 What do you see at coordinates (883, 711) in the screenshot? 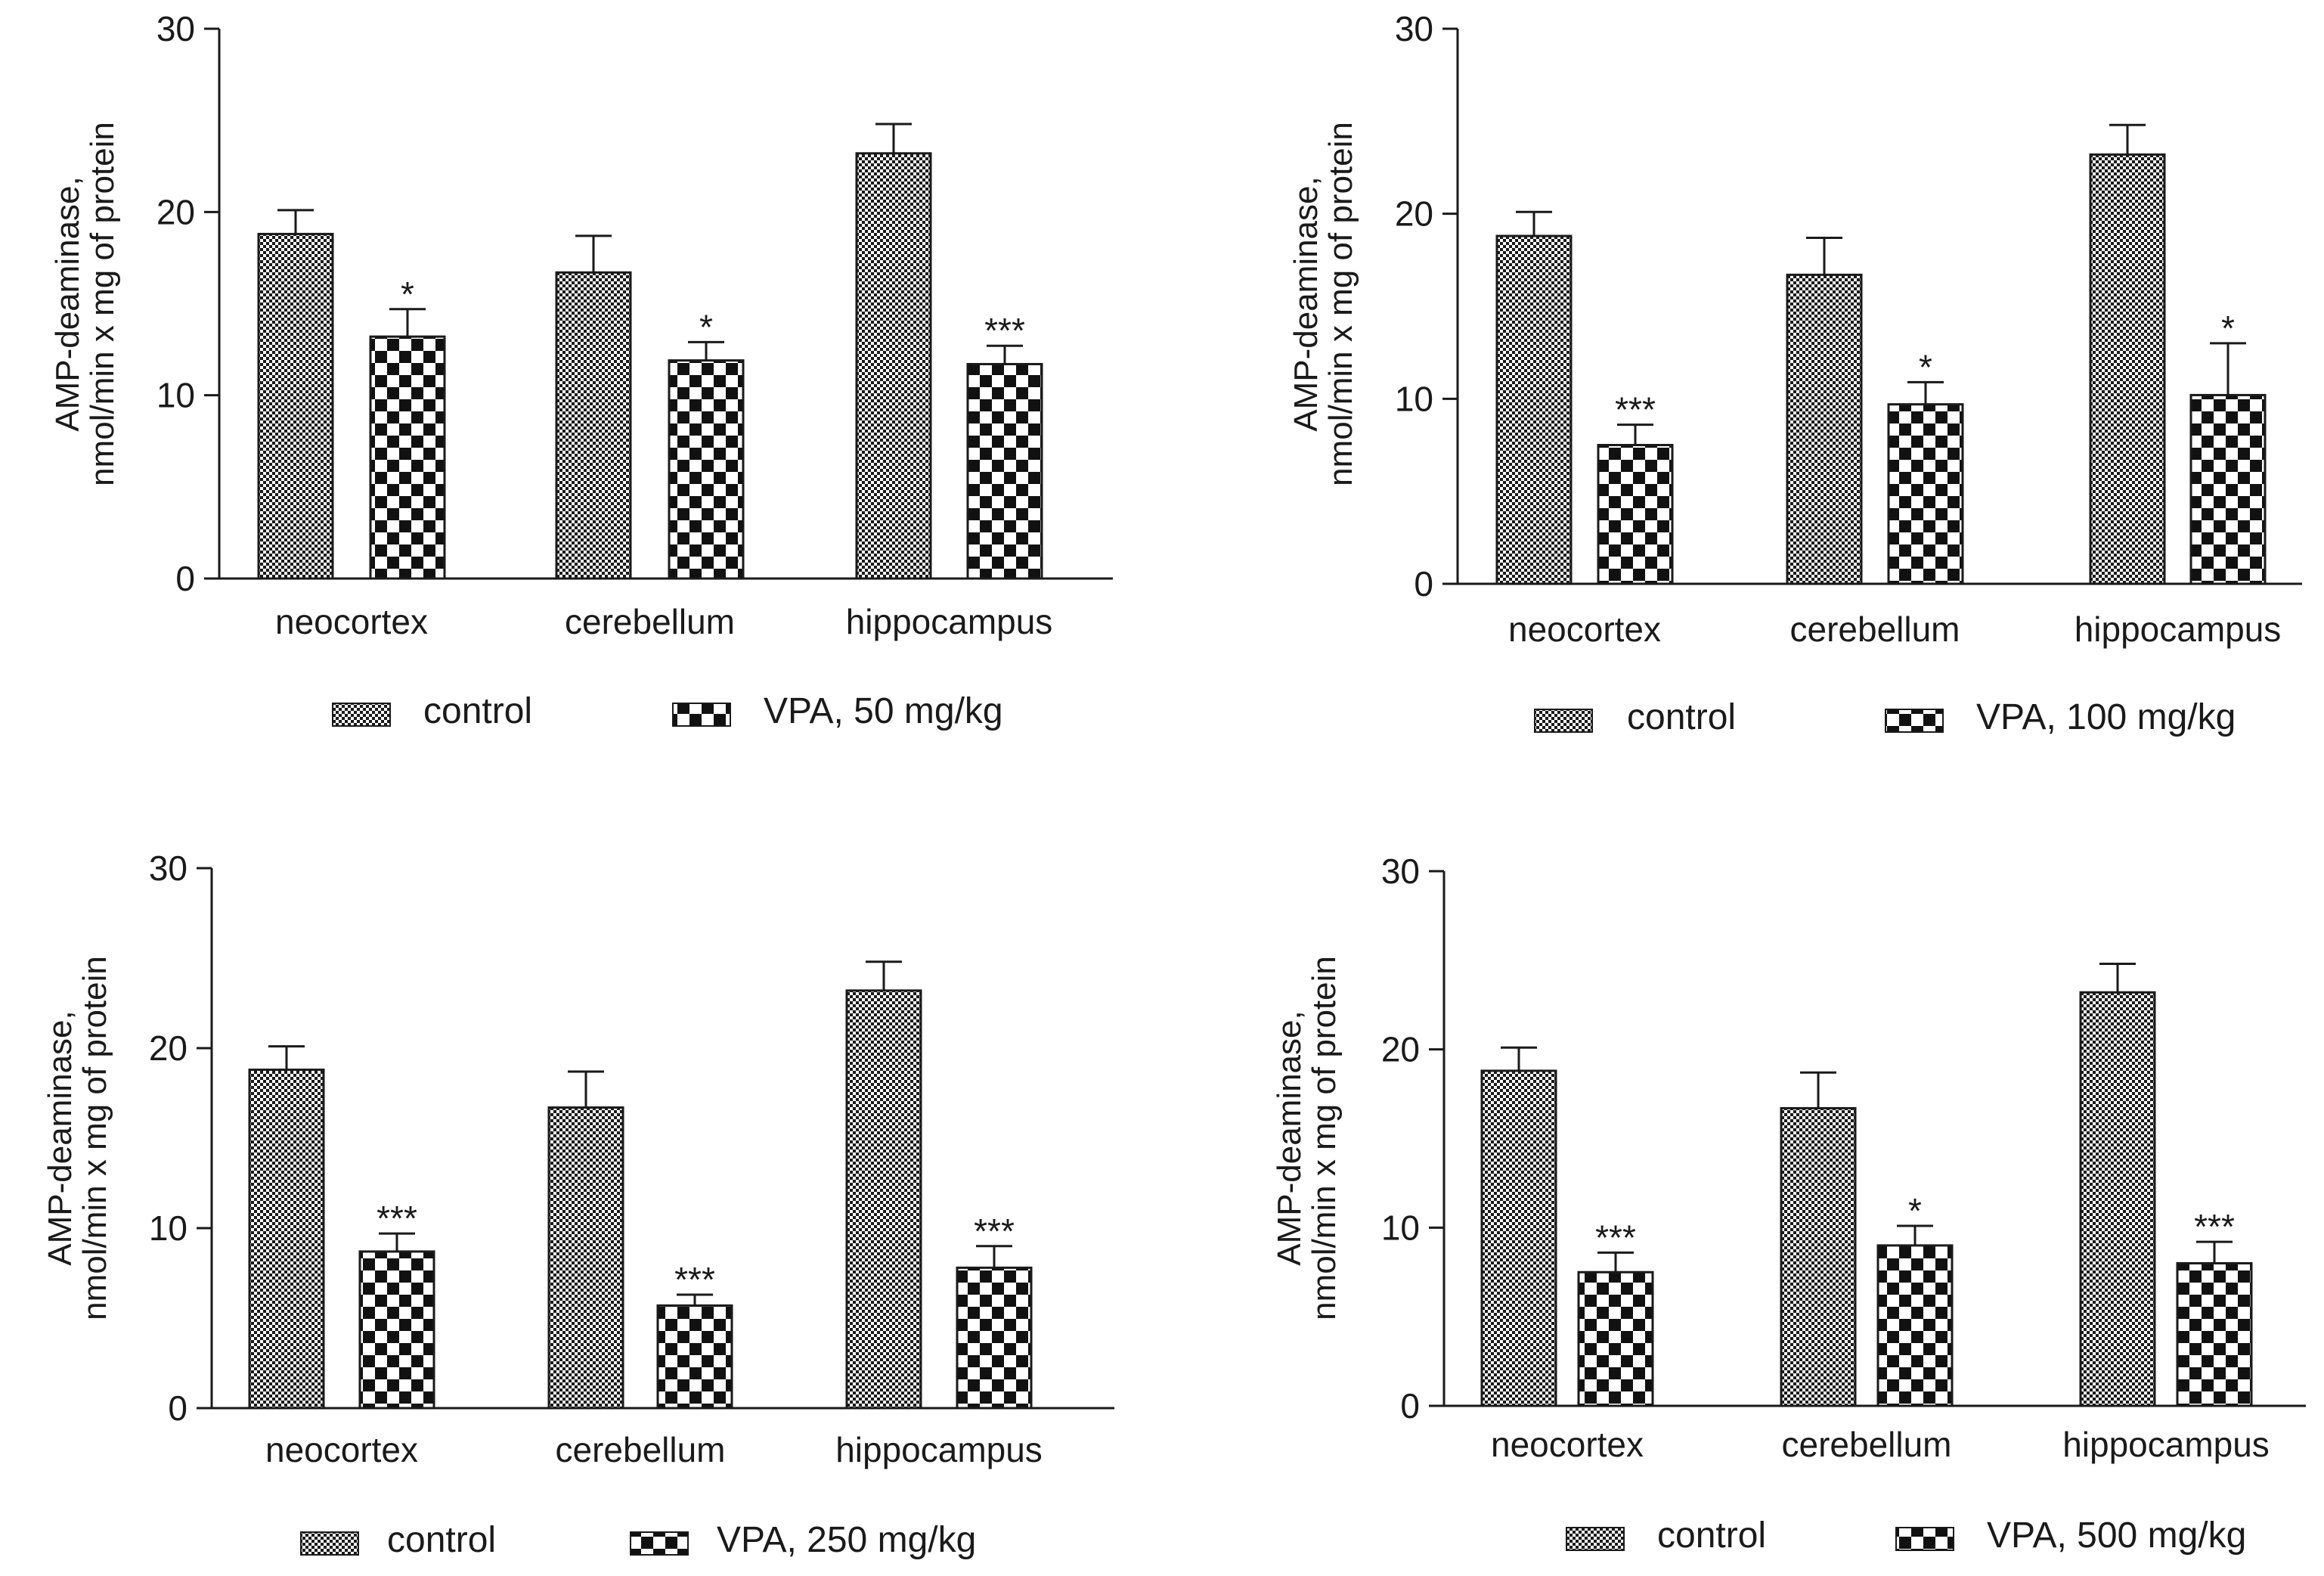
I see `legend-label-vpa: VPA, 50 mg/kg` at bounding box center [883, 711].